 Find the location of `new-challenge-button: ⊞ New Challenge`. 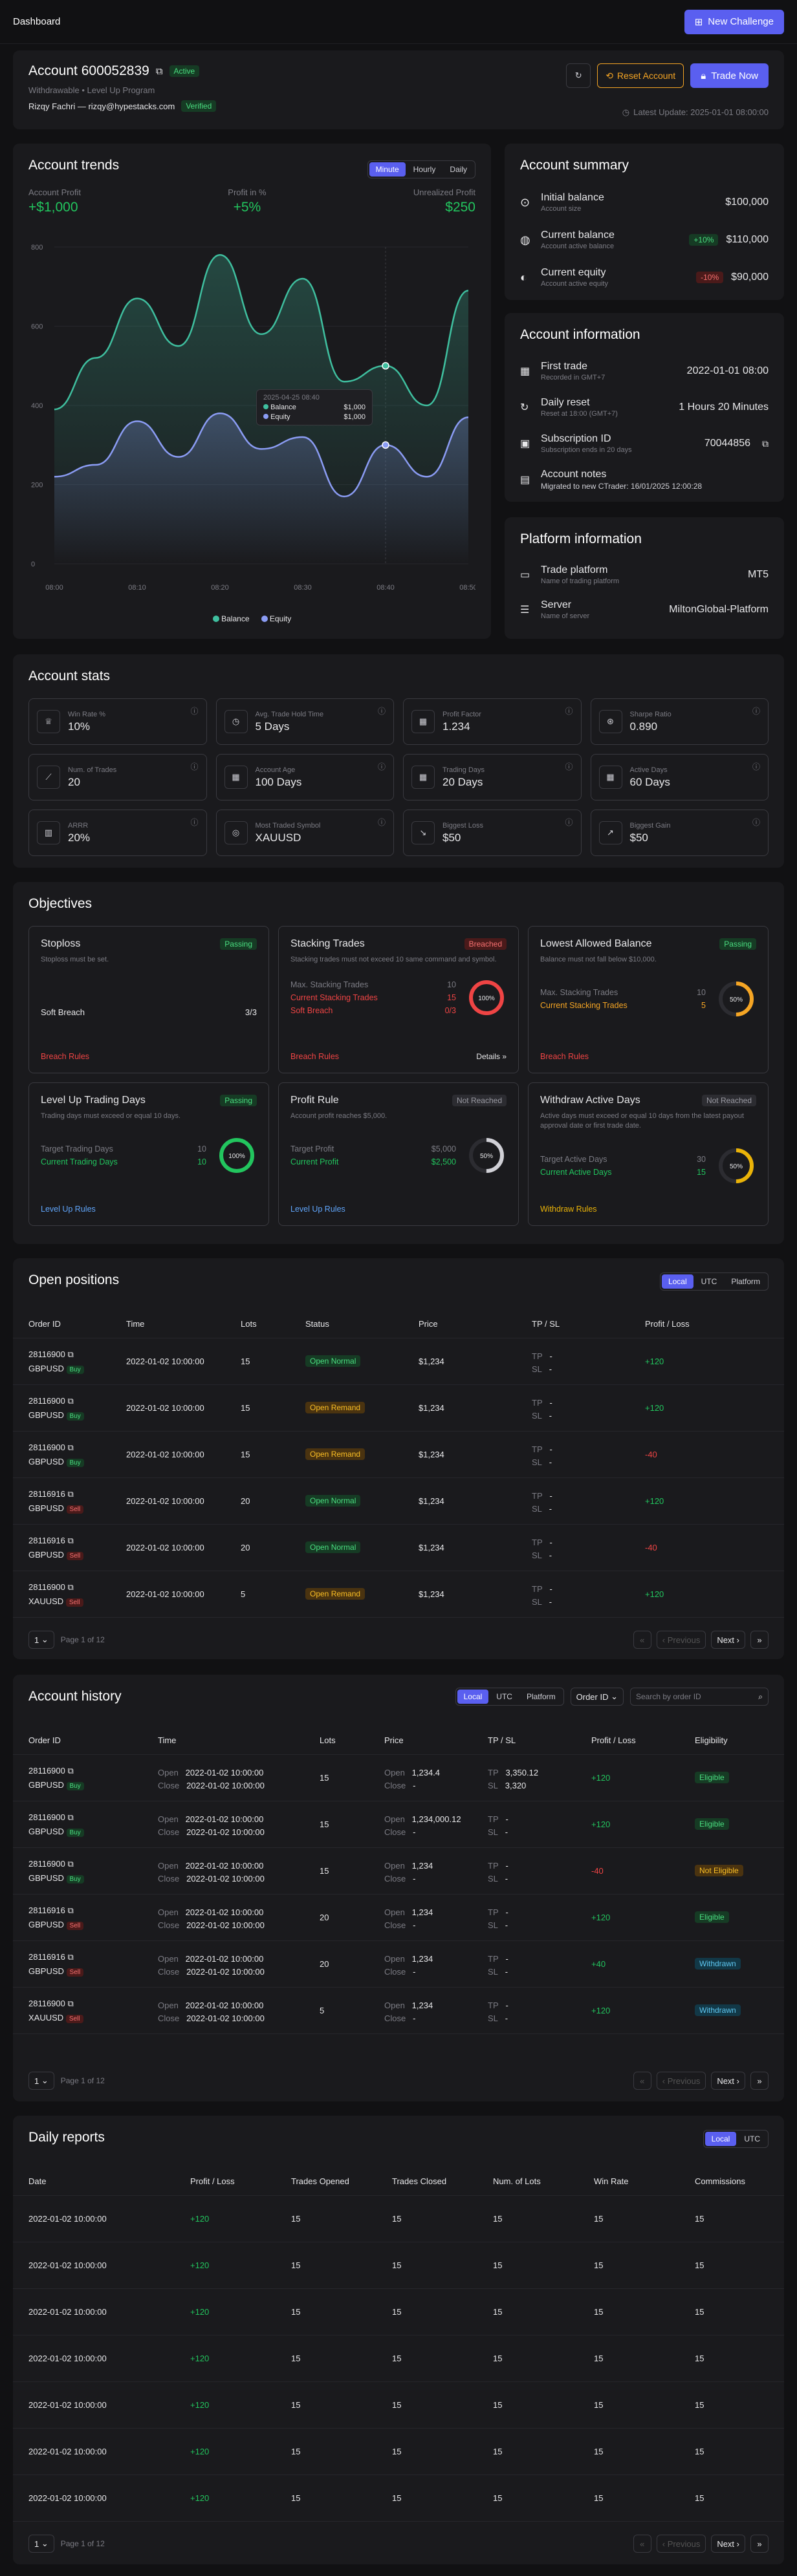

new-challenge-button: ⊞ New Challenge is located at coordinates (734, 21).